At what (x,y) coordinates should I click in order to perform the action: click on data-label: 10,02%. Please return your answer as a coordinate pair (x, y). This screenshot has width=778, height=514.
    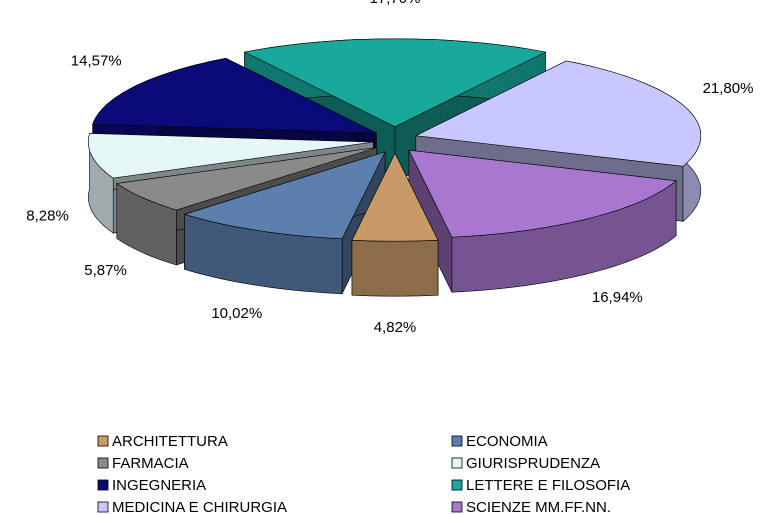
    Looking at the image, I should click on (236, 313).